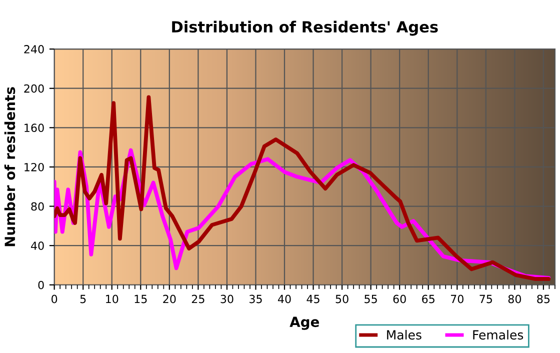 This screenshot has width=560, height=353. What do you see at coordinates (284, 299) in the screenshot?
I see `x-tick-label: 40` at bounding box center [284, 299].